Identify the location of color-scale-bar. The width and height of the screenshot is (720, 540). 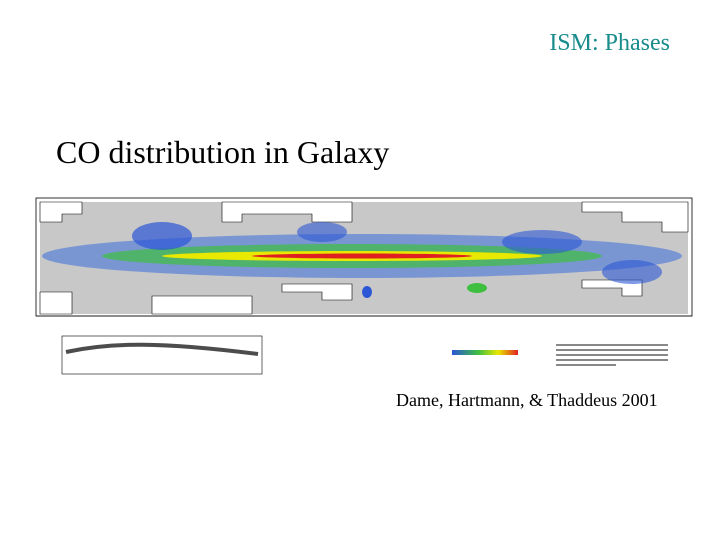
(485, 352).